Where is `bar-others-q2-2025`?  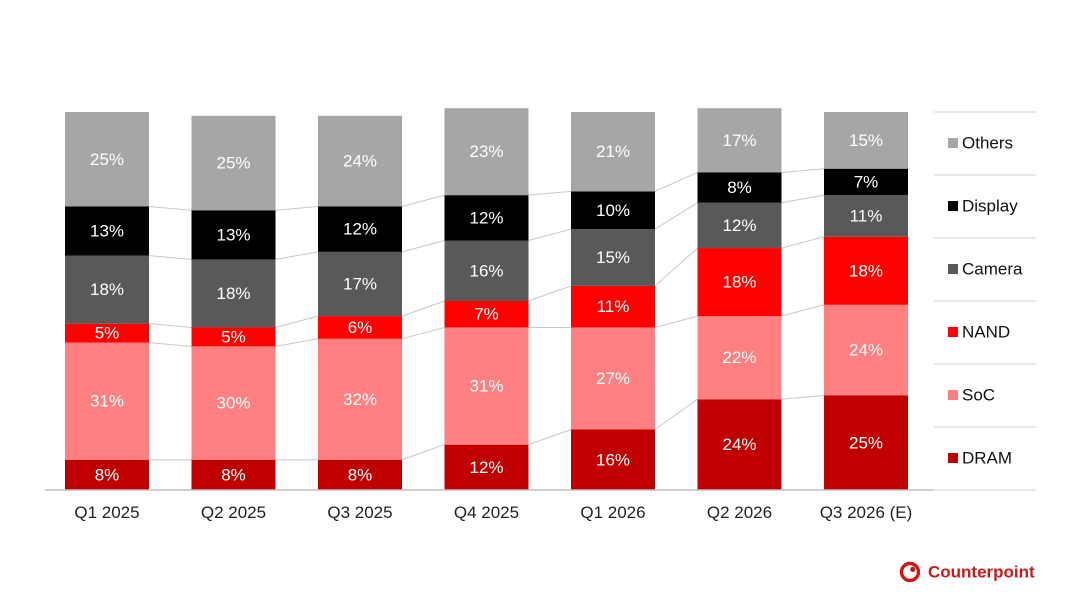
bar-others-q2-2025 is located at coordinates (233, 163).